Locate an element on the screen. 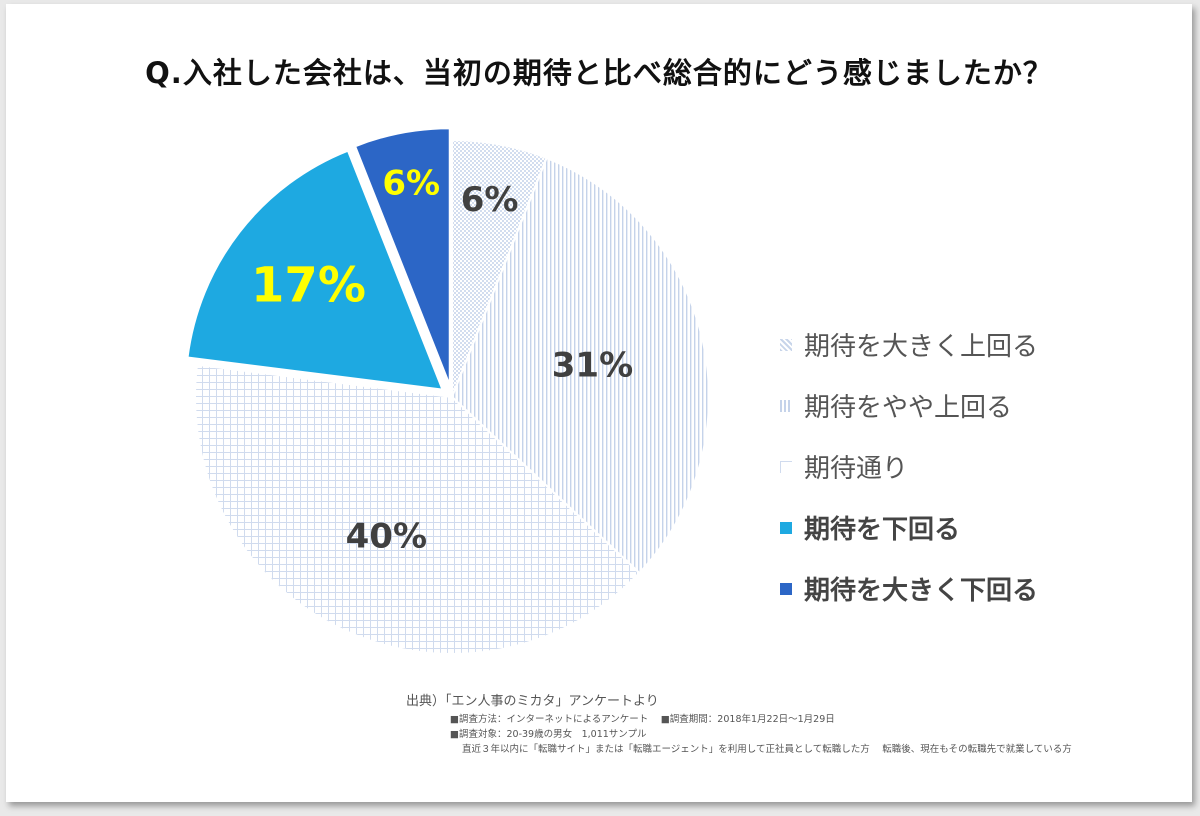 The height and width of the screenshot is (816, 1200). legend-item-1: 期待をやや上回る is located at coordinates (909, 405).